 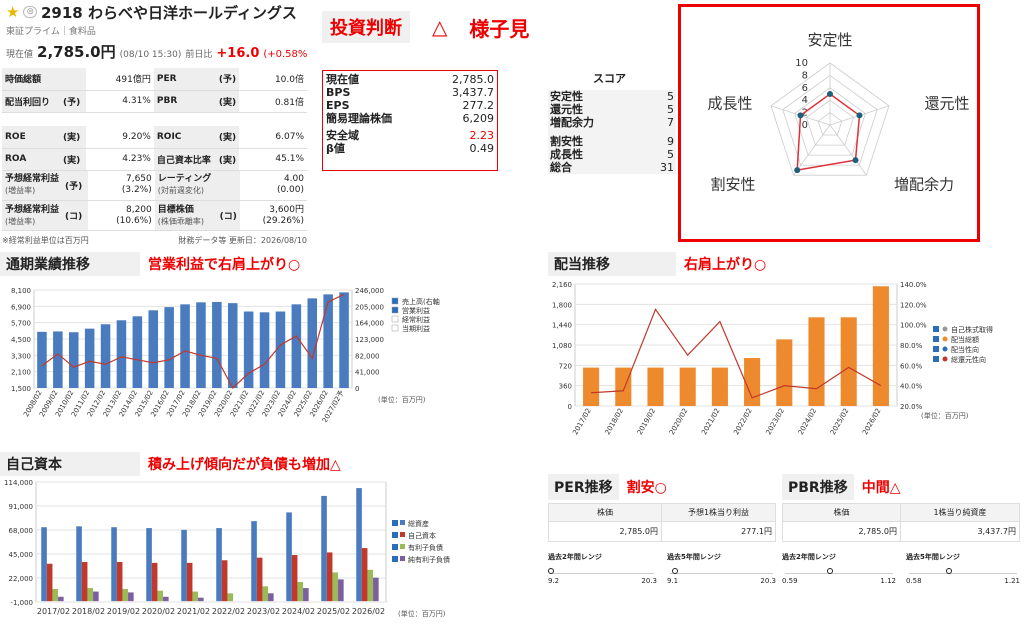 I want to click on fin-row: ROE (実) 9.20% ROIC (実) 6.07%, so click(x=154, y=137).